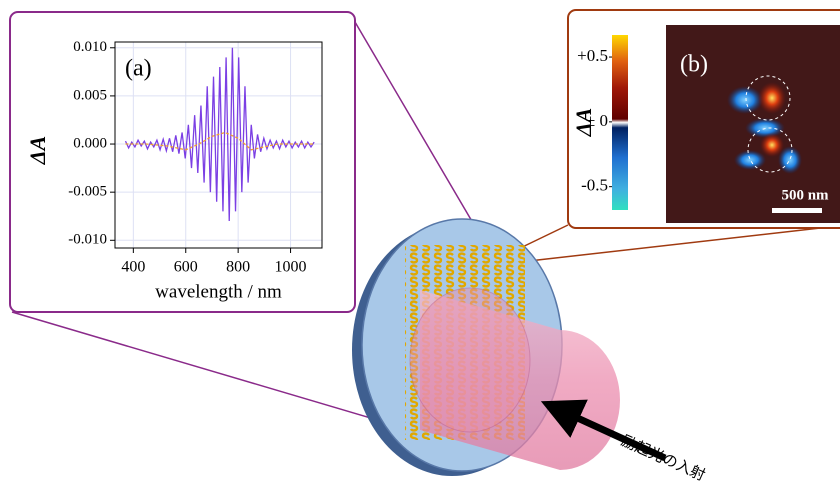  I want to click on plot-b: 500 nm +0.5 ± 0 -0.5 ΔA (b), so click(705, 124).